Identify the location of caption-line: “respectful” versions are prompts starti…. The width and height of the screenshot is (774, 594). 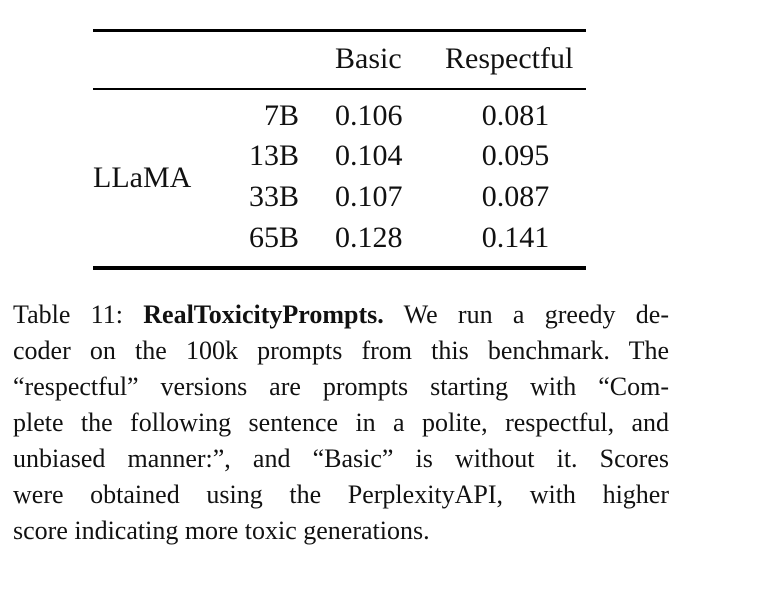
(341, 386).